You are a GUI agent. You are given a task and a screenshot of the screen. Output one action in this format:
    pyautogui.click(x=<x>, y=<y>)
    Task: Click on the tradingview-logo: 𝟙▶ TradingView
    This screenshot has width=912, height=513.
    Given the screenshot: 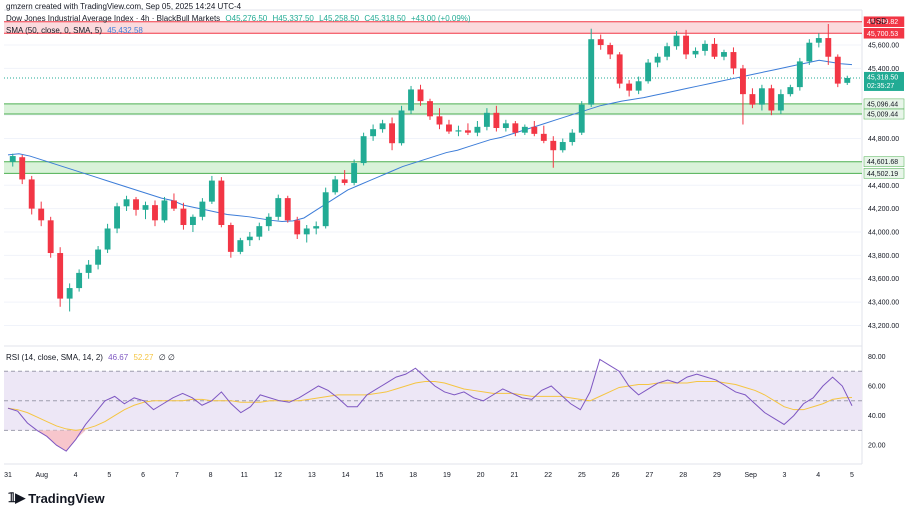 What is the action you would take?
    pyautogui.click(x=56, y=498)
    